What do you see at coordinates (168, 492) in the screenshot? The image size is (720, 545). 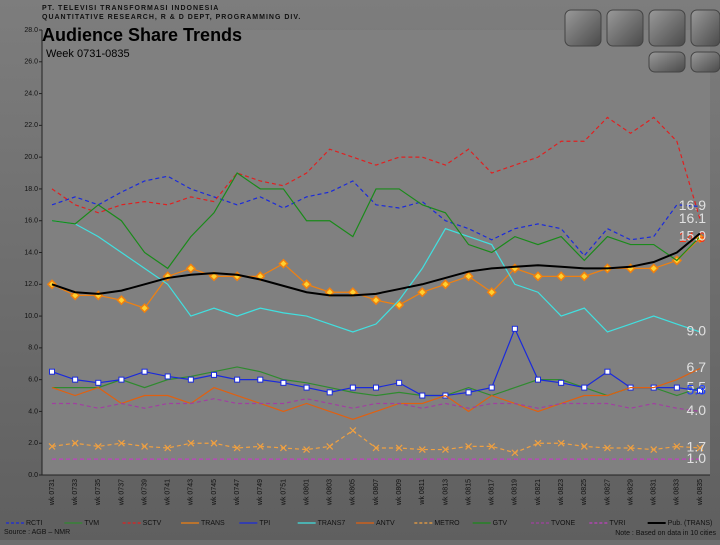 I see `x-tick-label: wk 0741` at bounding box center [168, 492].